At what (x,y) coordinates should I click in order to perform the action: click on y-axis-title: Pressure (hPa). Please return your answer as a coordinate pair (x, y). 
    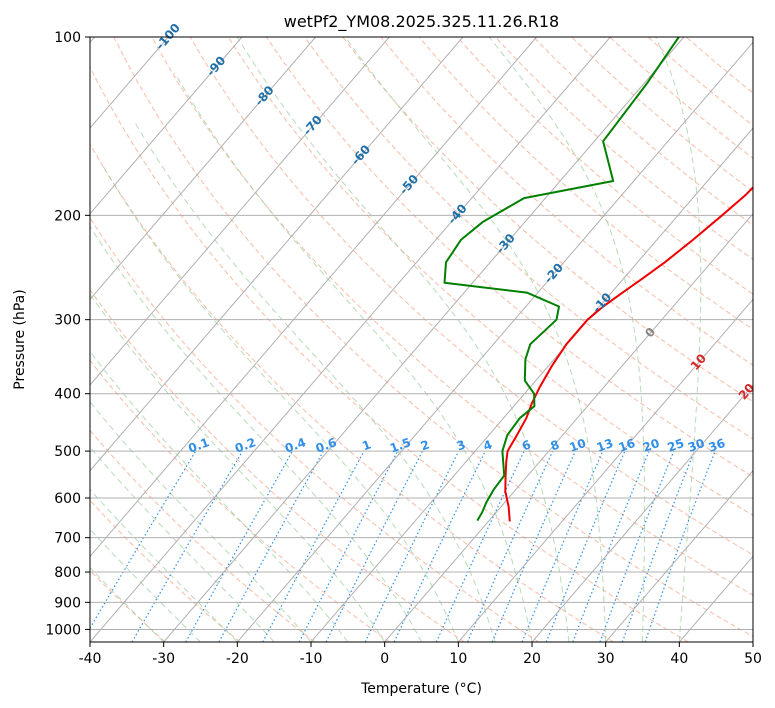
    Looking at the image, I should click on (20, 339).